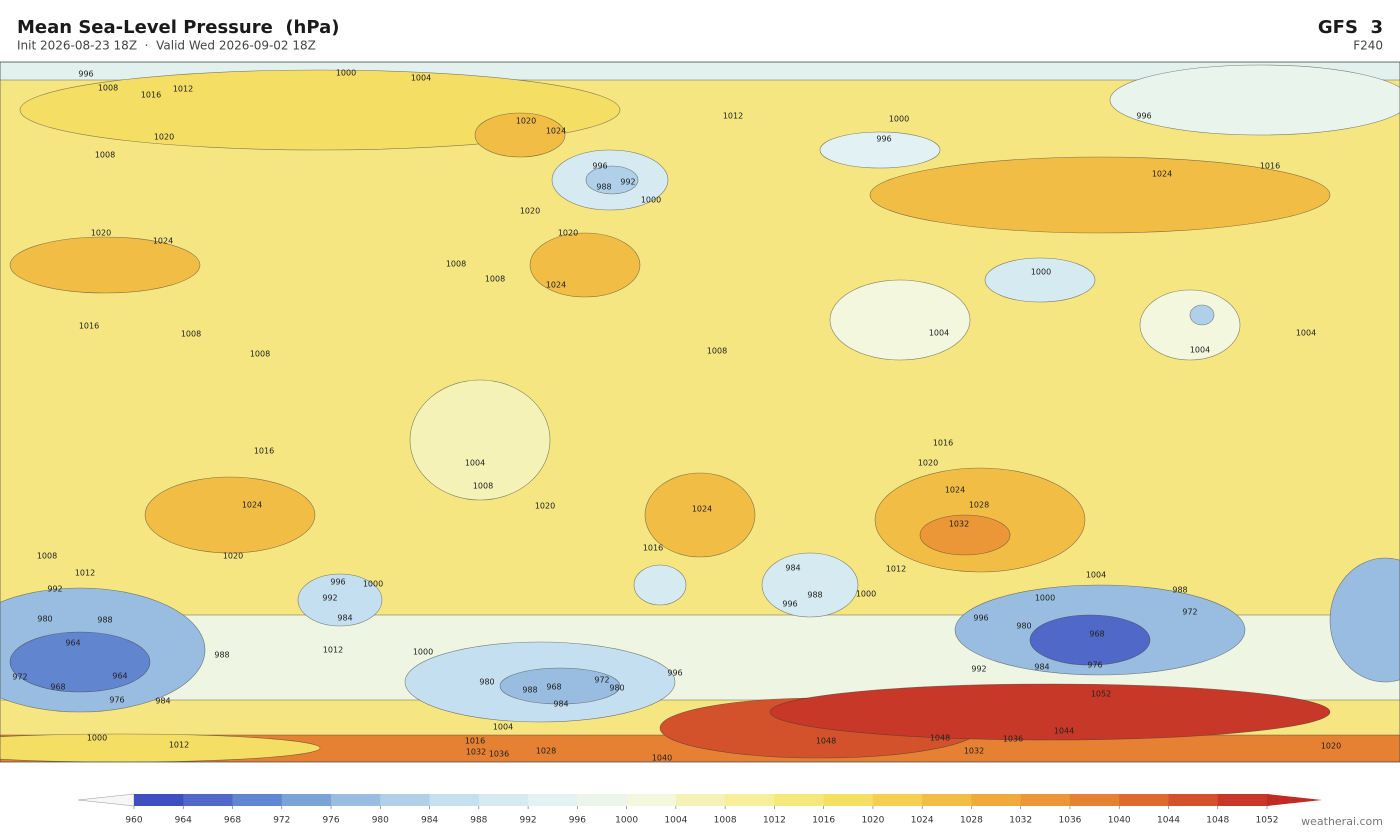  Describe the element at coordinates (106, 800) in the screenshot. I see `colorbar-under` at that location.